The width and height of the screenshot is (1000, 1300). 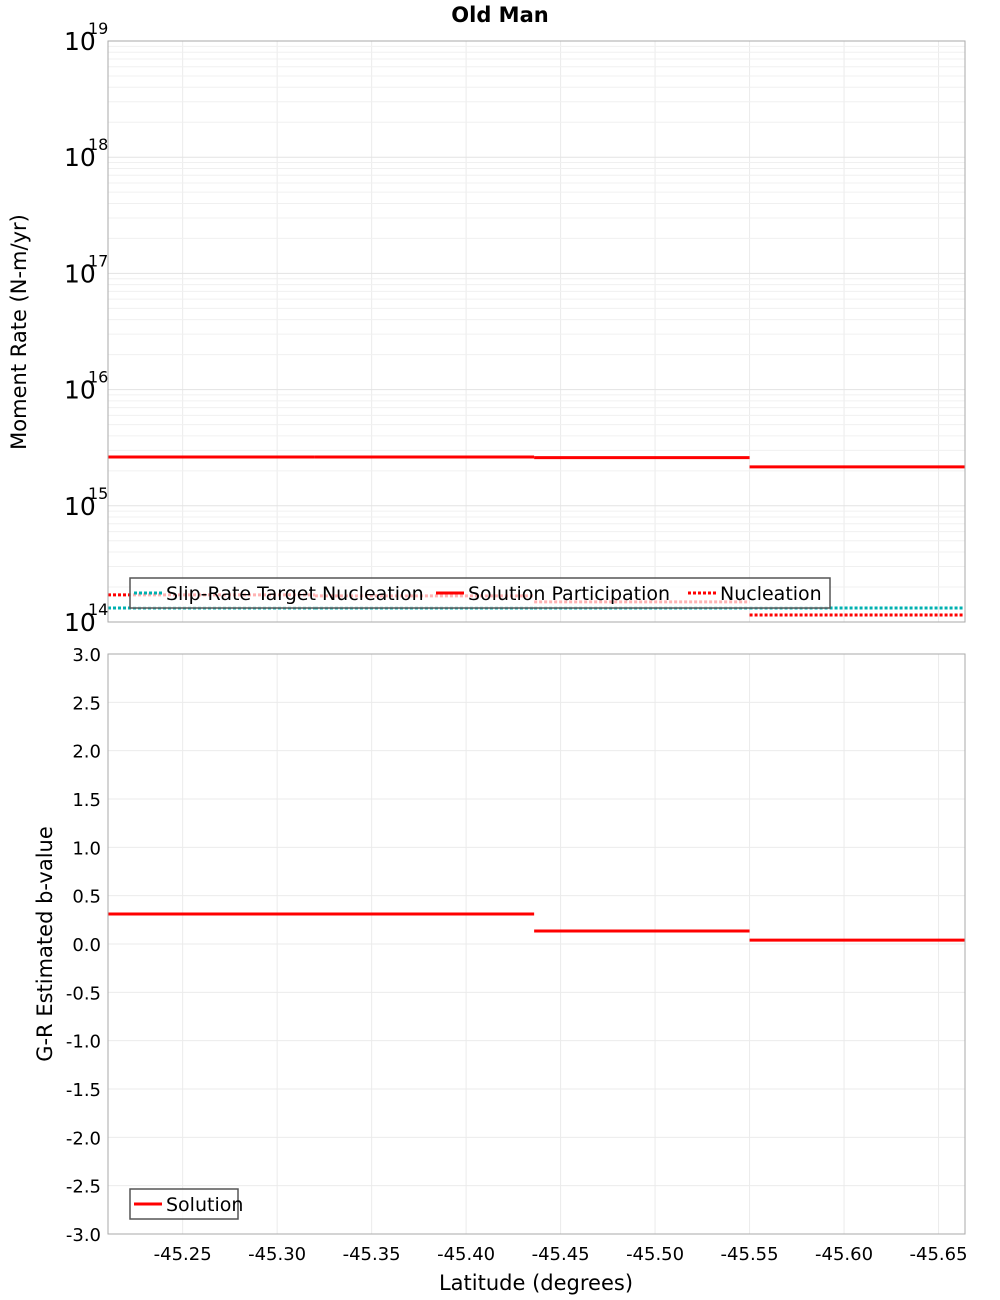 I want to click on x-tick-label: -45.60, so click(x=844, y=1254).